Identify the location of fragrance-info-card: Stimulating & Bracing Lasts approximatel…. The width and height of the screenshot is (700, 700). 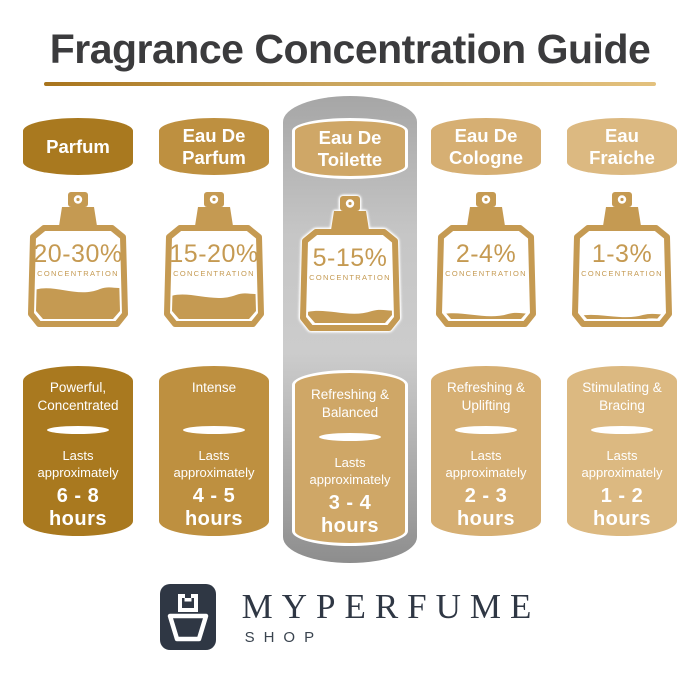
(622, 451).